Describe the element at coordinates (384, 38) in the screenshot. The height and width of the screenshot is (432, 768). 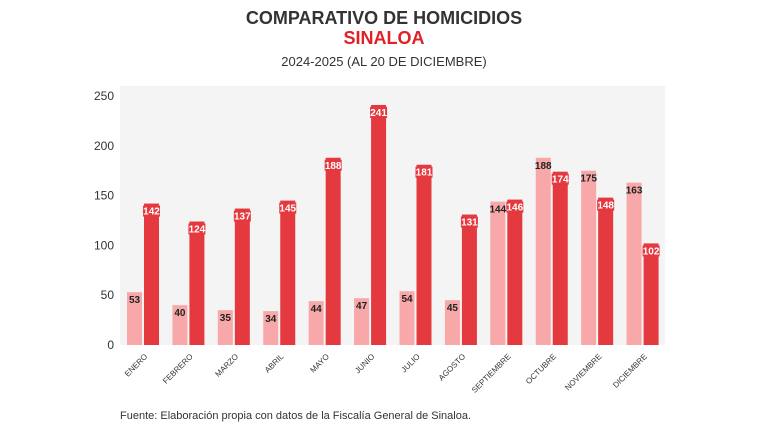
I see `chart-subtitle: SINALOA` at that location.